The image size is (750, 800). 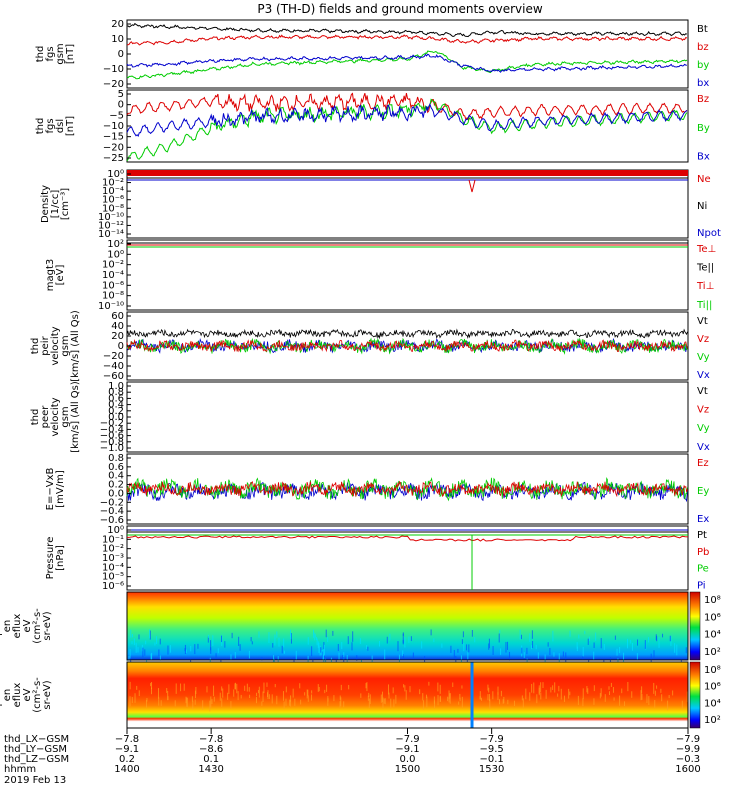 What do you see at coordinates (113, 376) in the screenshot?
I see `ytick-label: −60` at bounding box center [113, 376].